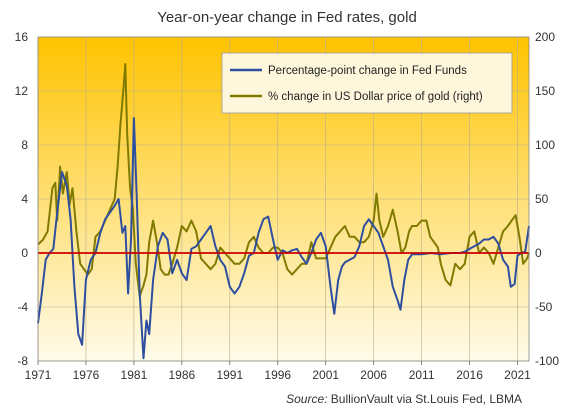 The image size is (575, 409). I want to click on left-axis-tick-label: -8, so click(22, 361).